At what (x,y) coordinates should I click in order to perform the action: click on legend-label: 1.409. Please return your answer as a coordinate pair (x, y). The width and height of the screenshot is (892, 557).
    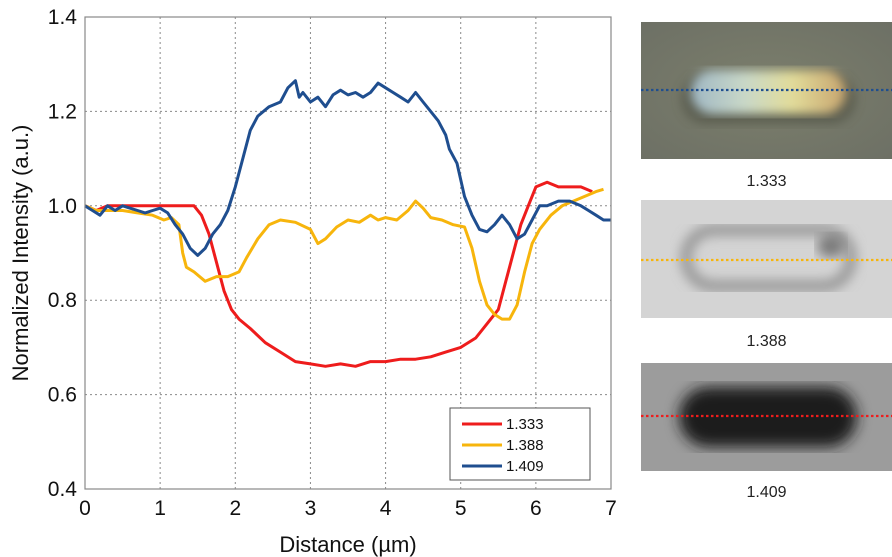
    Looking at the image, I should click on (525, 466).